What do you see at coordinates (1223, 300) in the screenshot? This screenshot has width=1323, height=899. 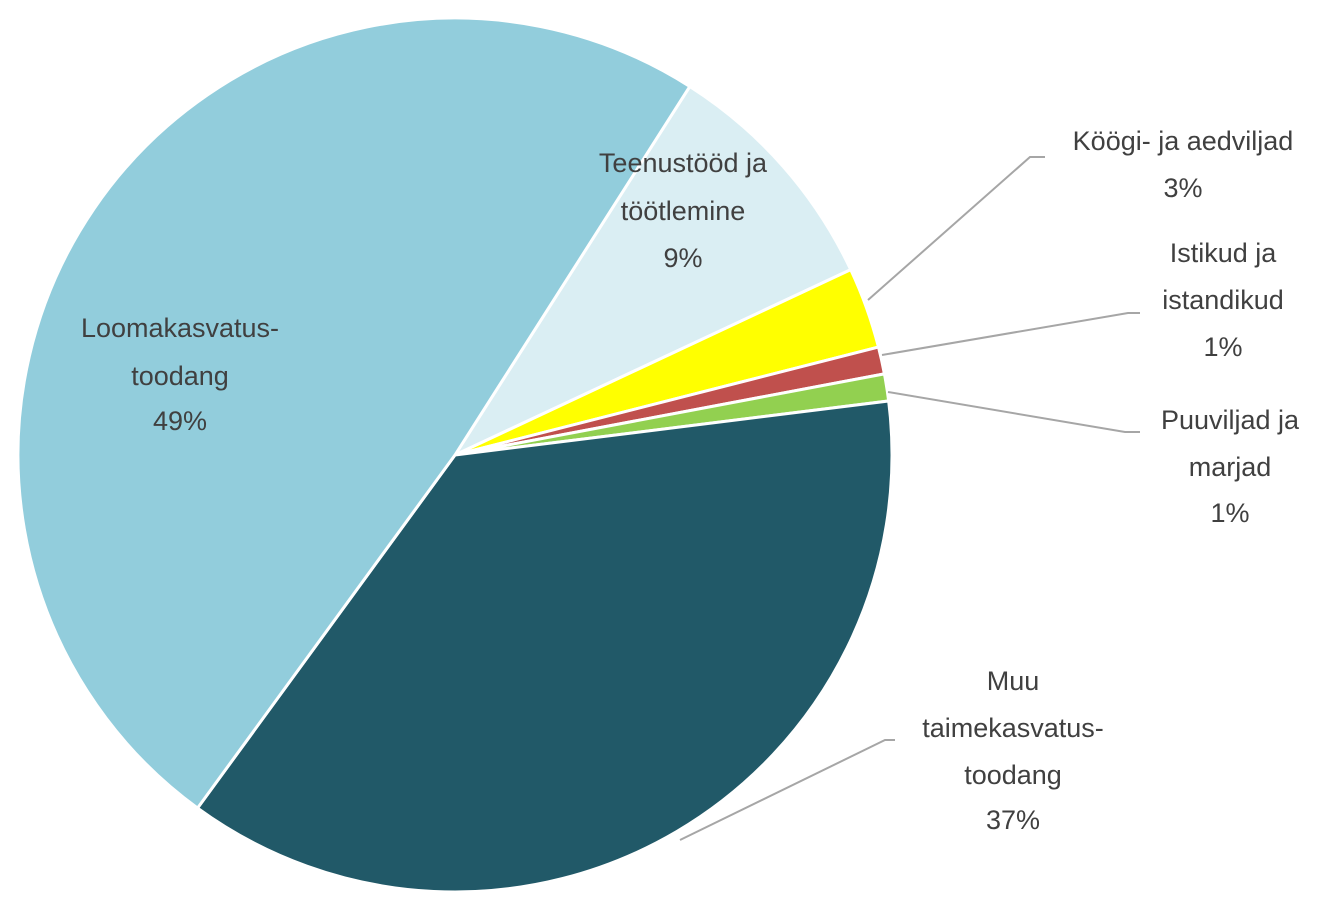 I see `slice-label: istandikud` at bounding box center [1223, 300].